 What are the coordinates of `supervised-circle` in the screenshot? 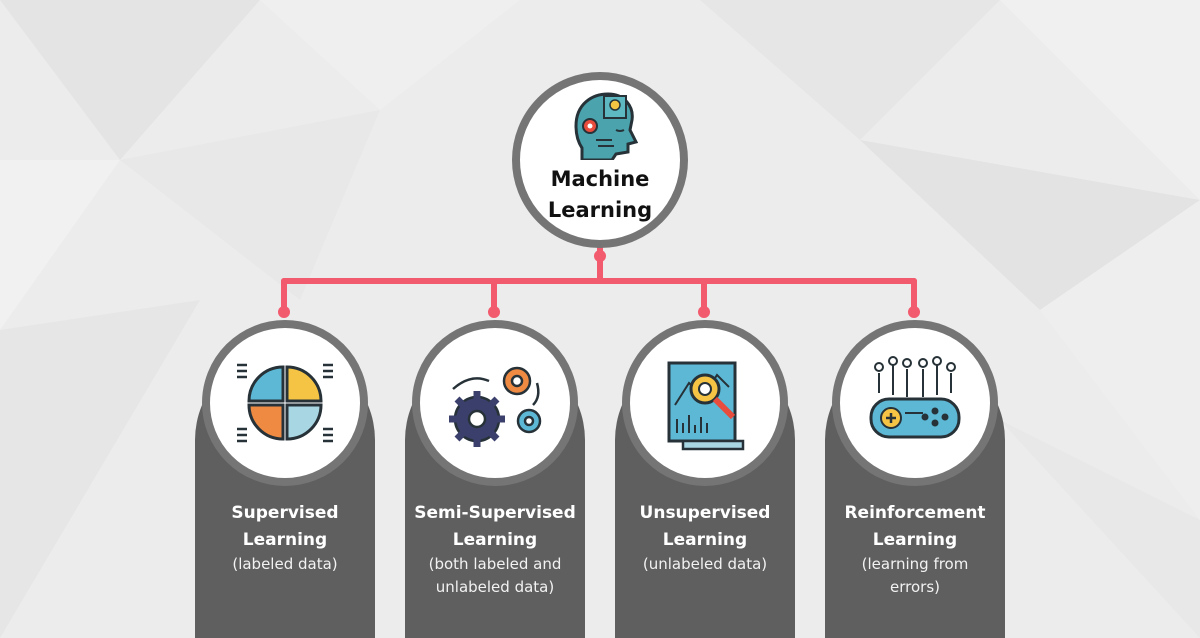 It's located at (285, 403).